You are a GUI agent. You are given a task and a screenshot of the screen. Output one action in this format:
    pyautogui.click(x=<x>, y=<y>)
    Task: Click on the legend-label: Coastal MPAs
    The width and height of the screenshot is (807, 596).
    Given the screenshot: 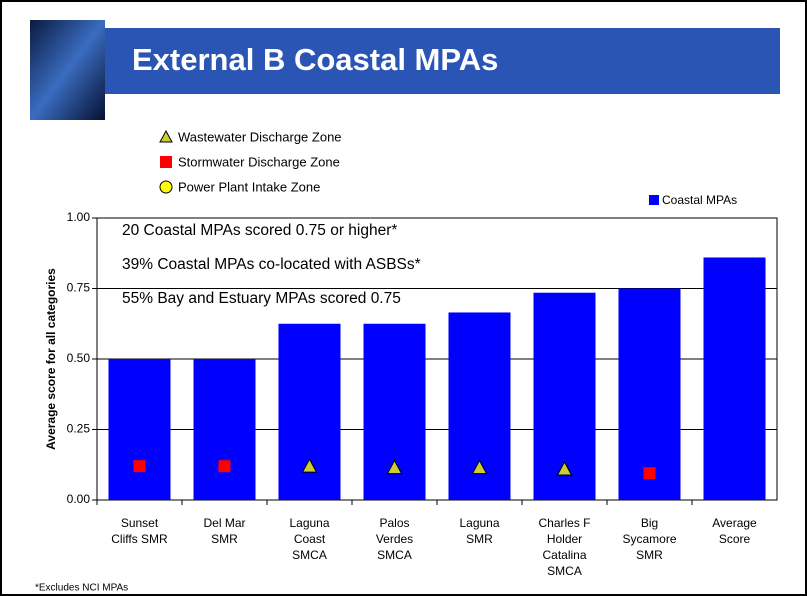 What is the action you would take?
    pyautogui.click(x=699, y=200)
    